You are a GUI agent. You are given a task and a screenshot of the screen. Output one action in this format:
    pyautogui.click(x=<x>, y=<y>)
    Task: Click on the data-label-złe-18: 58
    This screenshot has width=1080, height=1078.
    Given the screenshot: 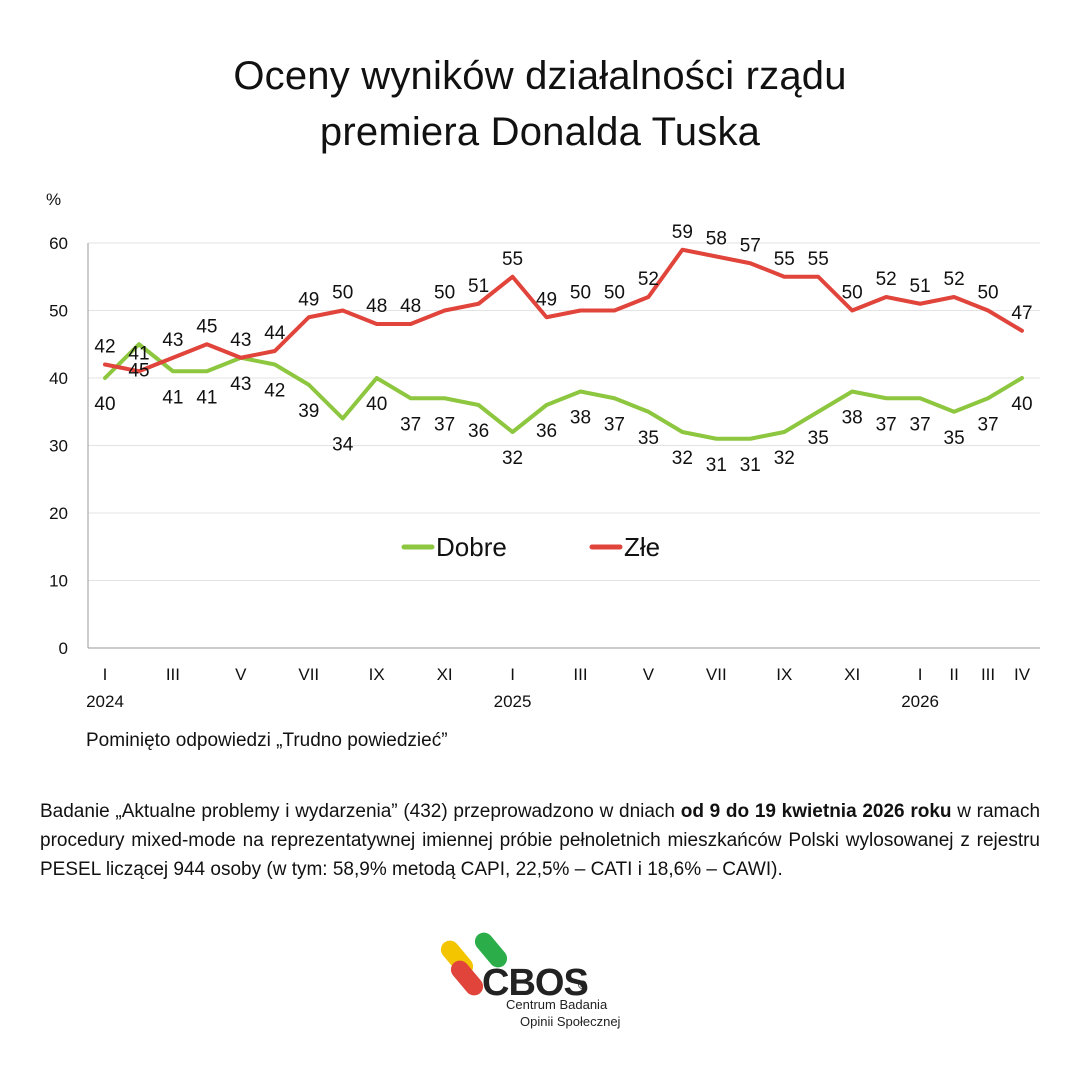 What is the action you would take?
    pyautogui.click(x=716, y=239)
    